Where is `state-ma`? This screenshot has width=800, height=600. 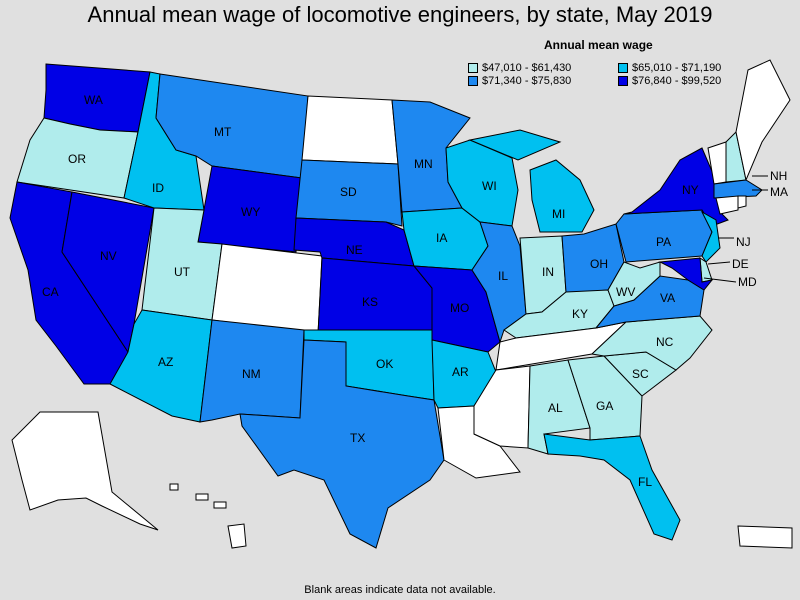
state-ma is located at coordinates (738, 189).